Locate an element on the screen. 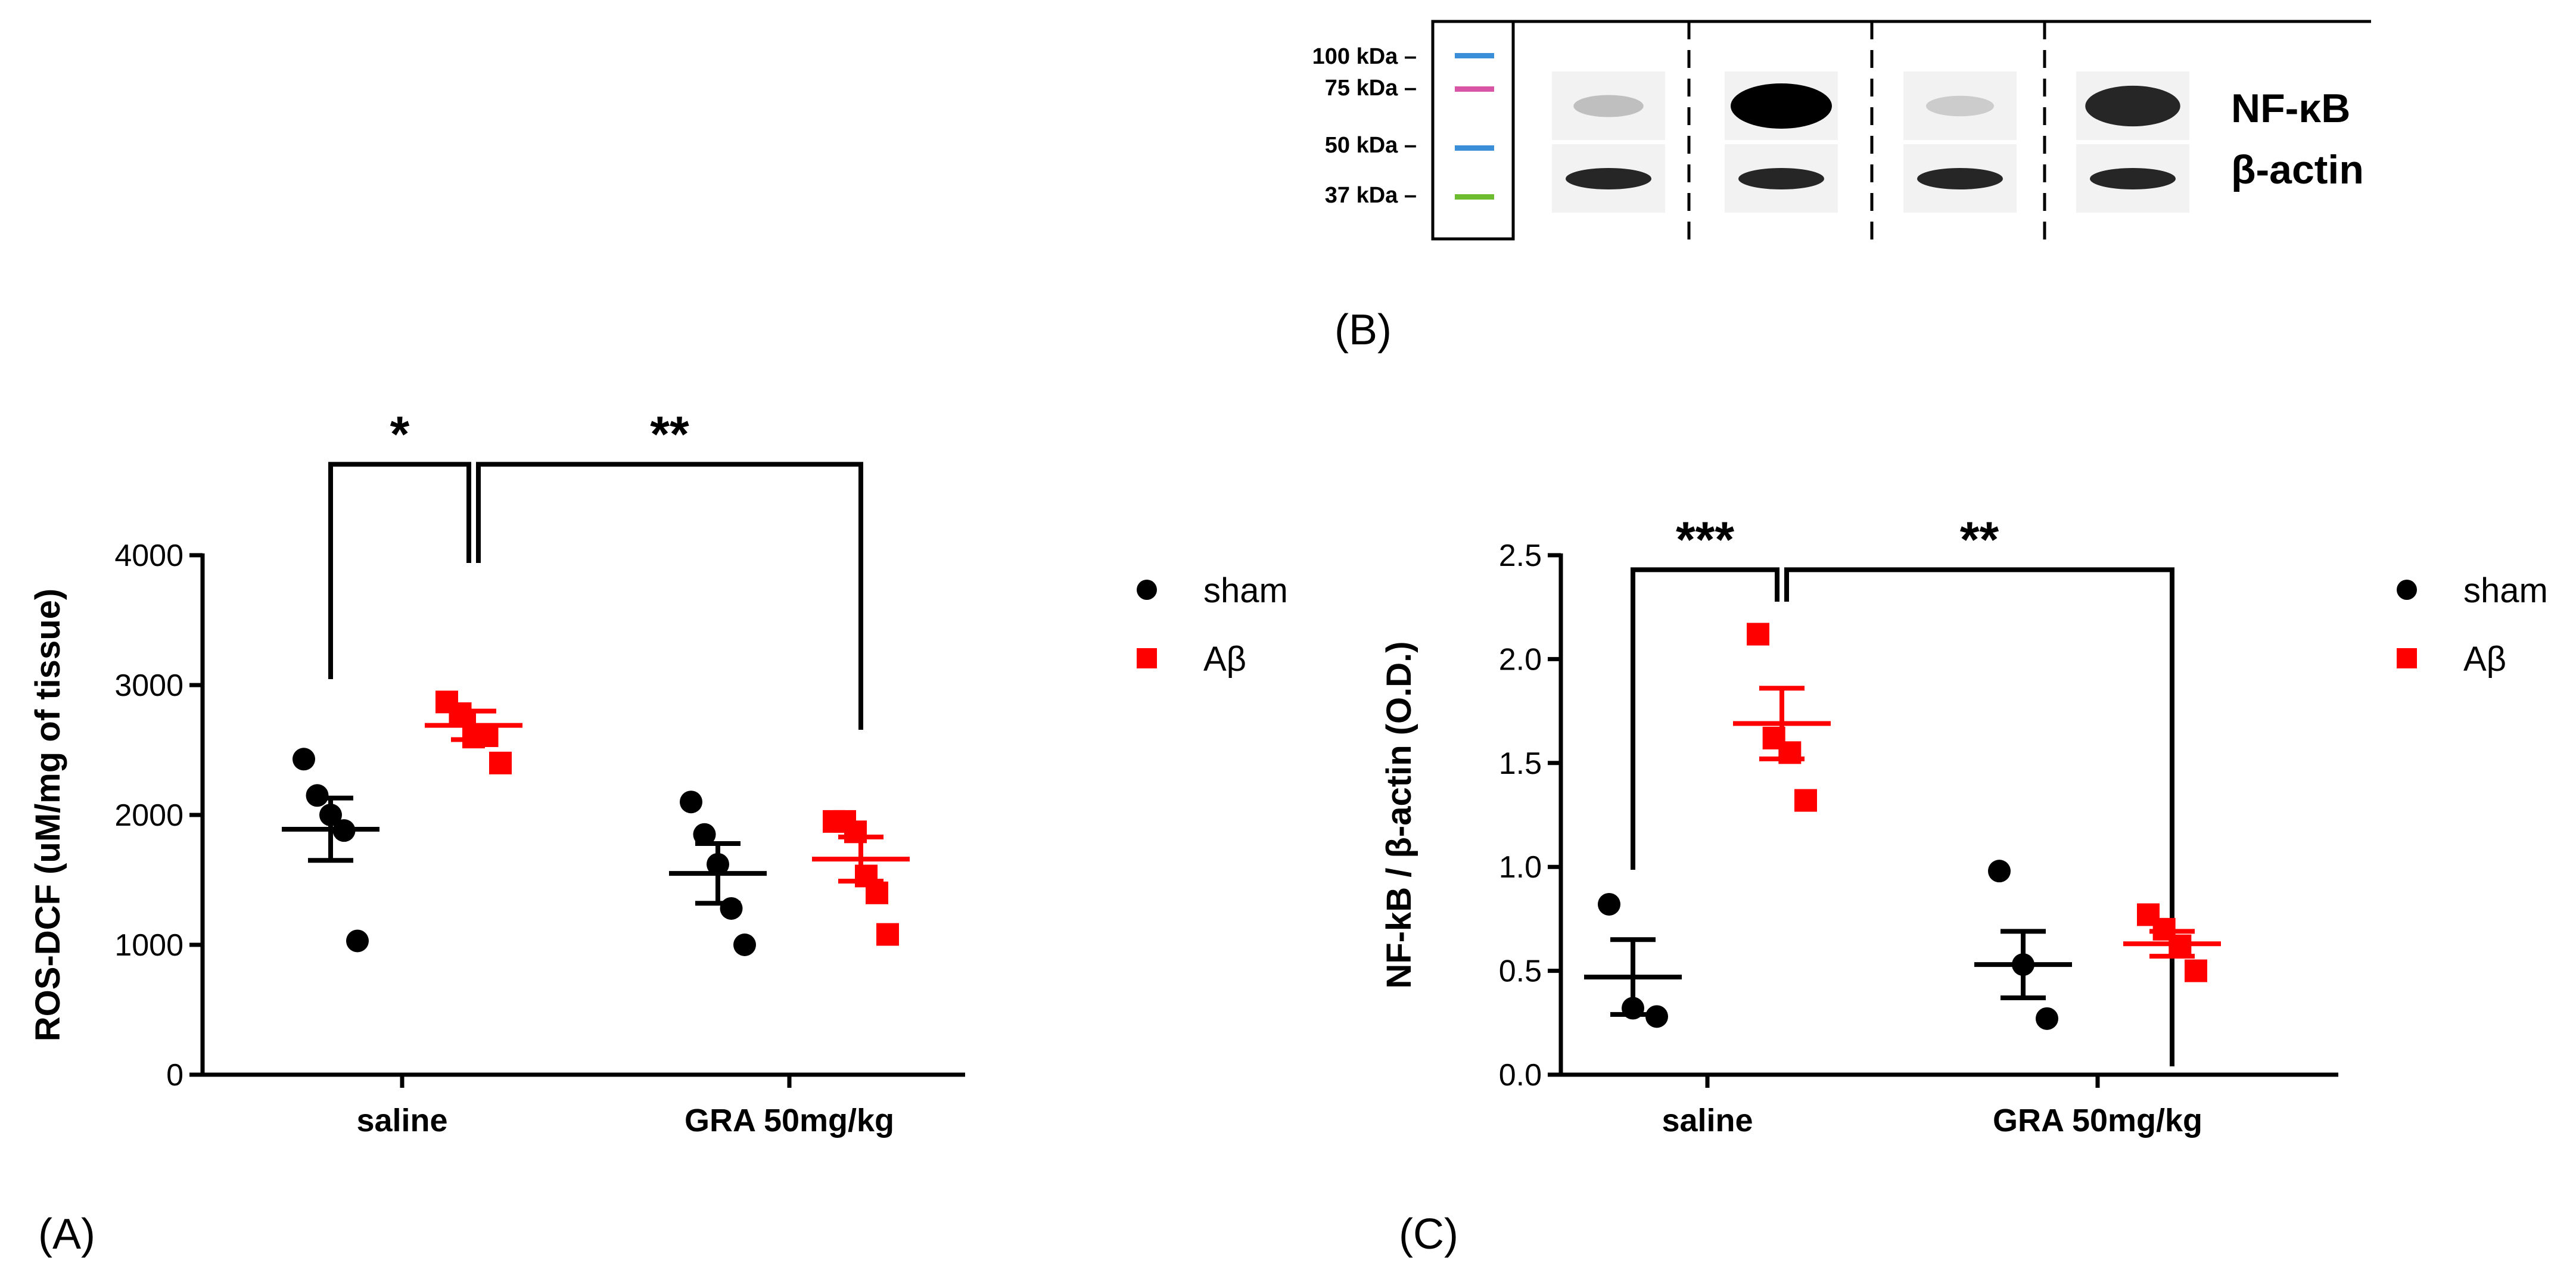  chart-c-legend: sham Aβ is located at coordinates (2472, 625).